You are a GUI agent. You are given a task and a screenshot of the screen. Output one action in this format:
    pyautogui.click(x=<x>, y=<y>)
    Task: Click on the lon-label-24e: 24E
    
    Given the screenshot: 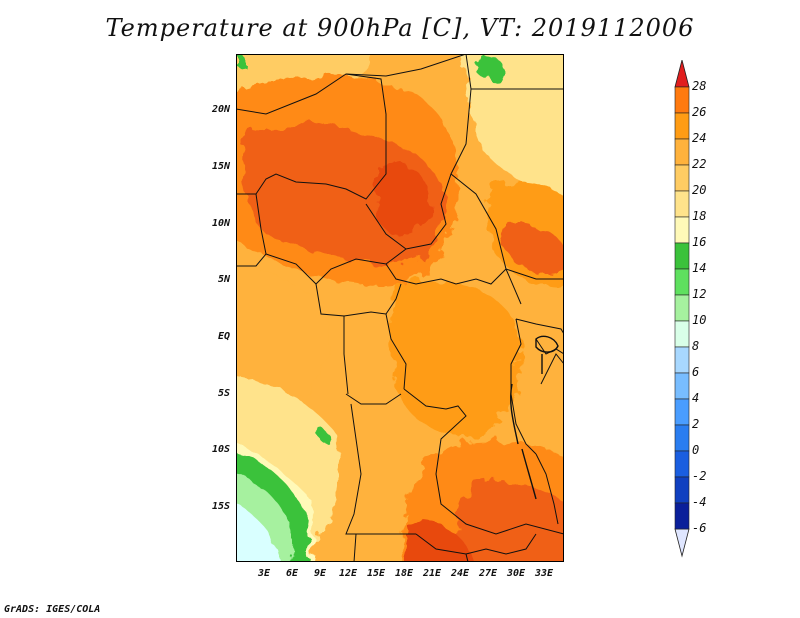 What is the action you would take?
    pyautogui.click(x=460, y=573)
    